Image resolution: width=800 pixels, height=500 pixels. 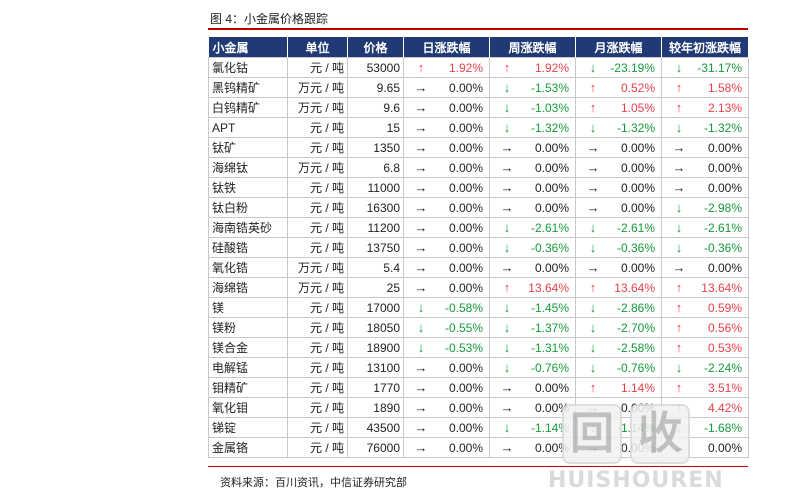 What do you see at coordinates (705, 247) in the screenshot?
I see `cell-ytd-change: ↓ -0.36%` at bounding box center [705, 247].